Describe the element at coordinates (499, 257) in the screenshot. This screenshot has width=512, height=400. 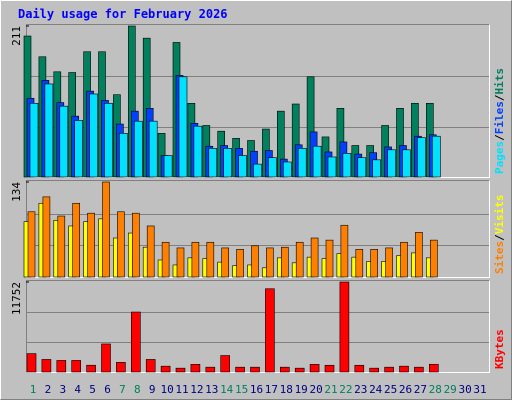
I see `legend-entry: Sites` at that location.